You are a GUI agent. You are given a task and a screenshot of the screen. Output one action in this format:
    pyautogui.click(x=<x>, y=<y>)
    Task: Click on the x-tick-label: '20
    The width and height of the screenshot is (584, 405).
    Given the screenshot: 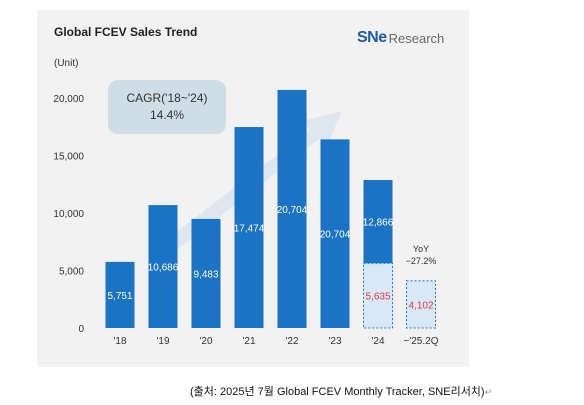 What is the action you would take?
    pyautogui.click(x=205, y=341)
    